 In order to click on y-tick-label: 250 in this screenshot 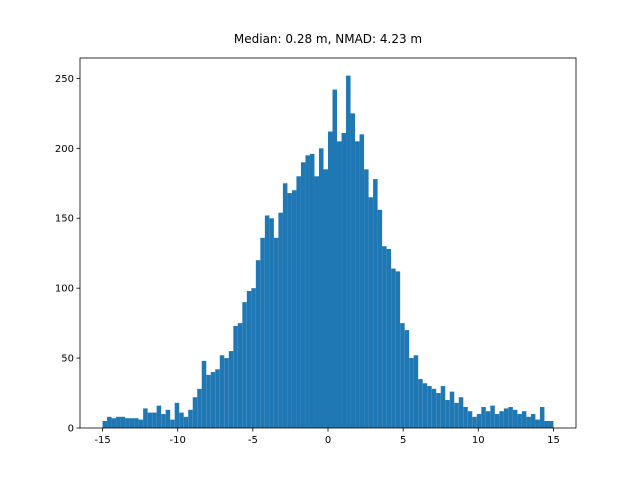, I will do `click(64, 79)`.